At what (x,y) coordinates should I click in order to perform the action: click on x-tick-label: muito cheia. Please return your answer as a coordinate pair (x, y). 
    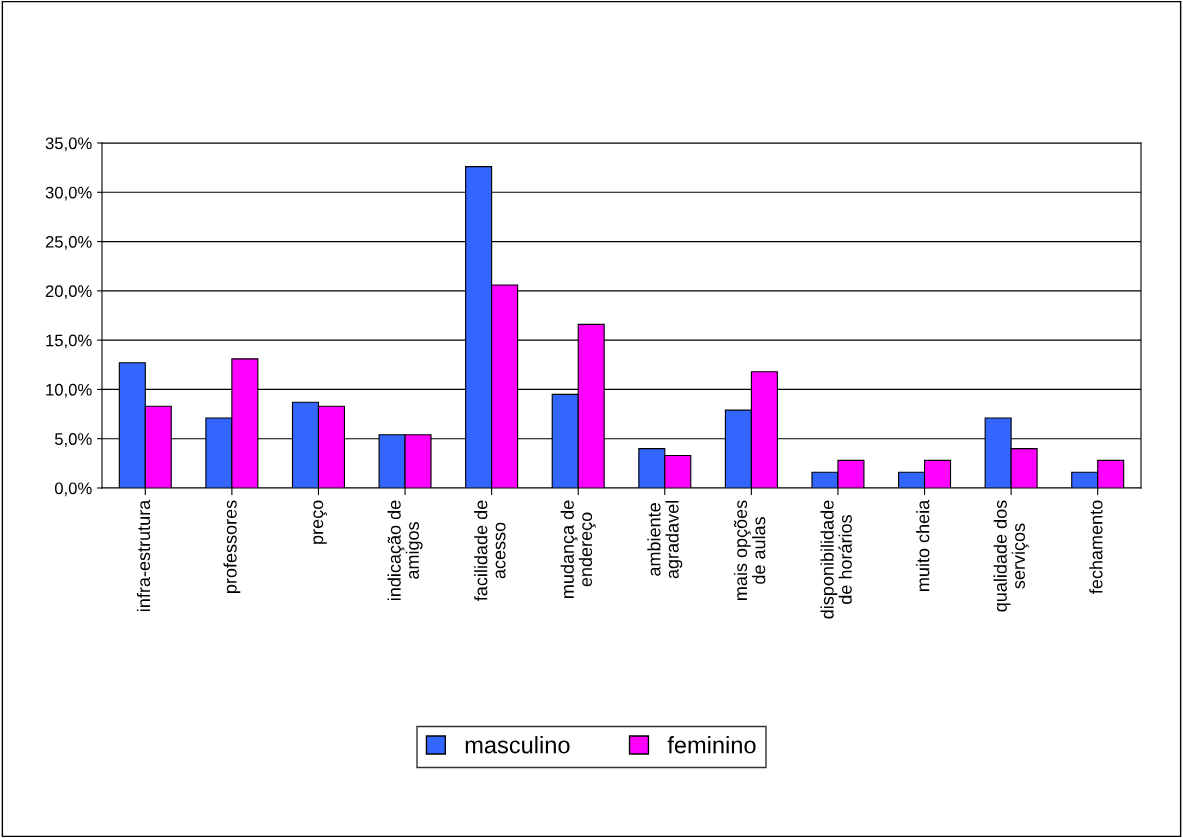
    Looking at the image, I should click on (923, 545).